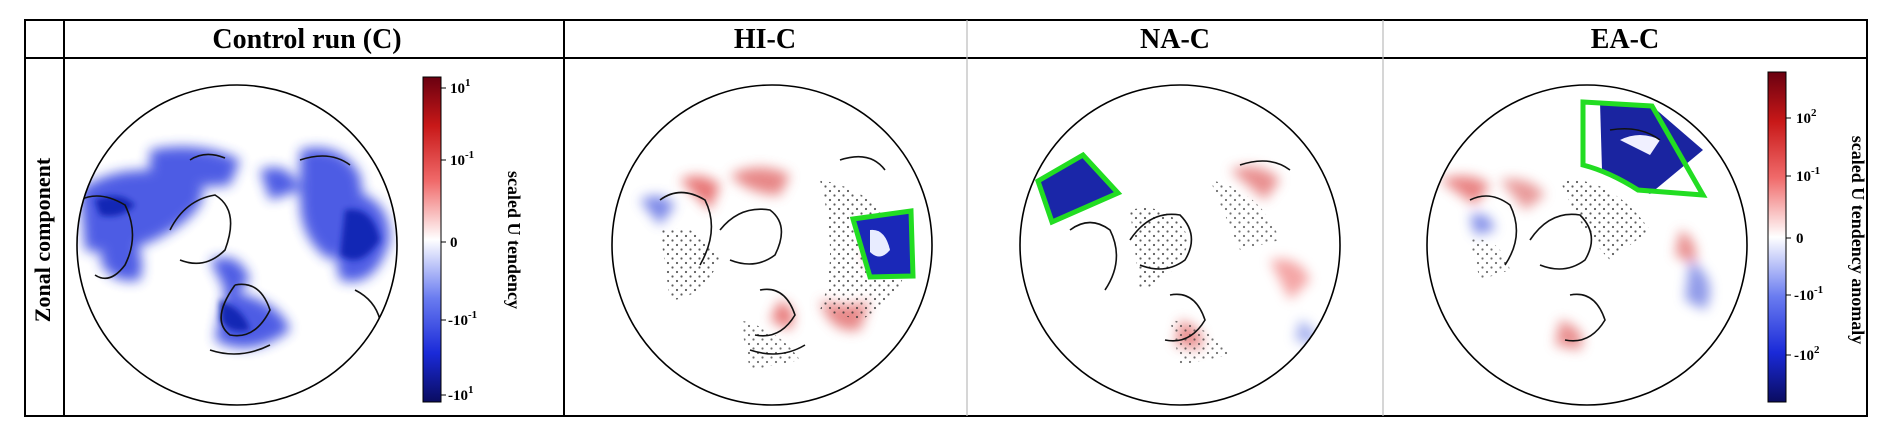 The image size is (1892, 434). Describe the element at coordinates (454, 243) in the screenshot. I see `cb-left-tick-2: 0` at that location.